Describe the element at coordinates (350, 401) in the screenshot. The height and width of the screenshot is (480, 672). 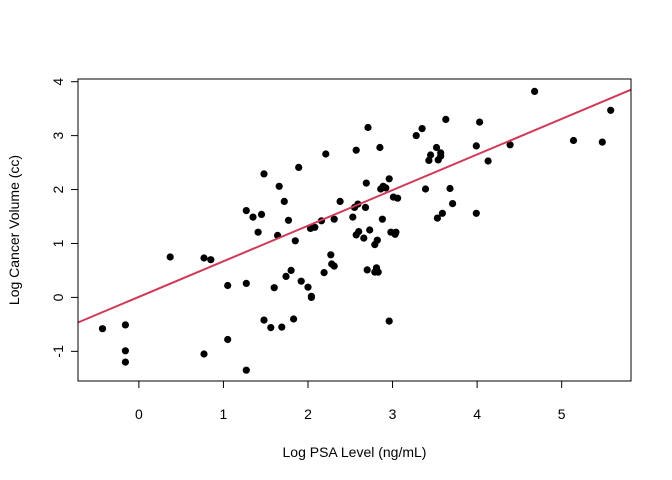
I see `x-axis: 0 1 2 3 4 5` at that location.